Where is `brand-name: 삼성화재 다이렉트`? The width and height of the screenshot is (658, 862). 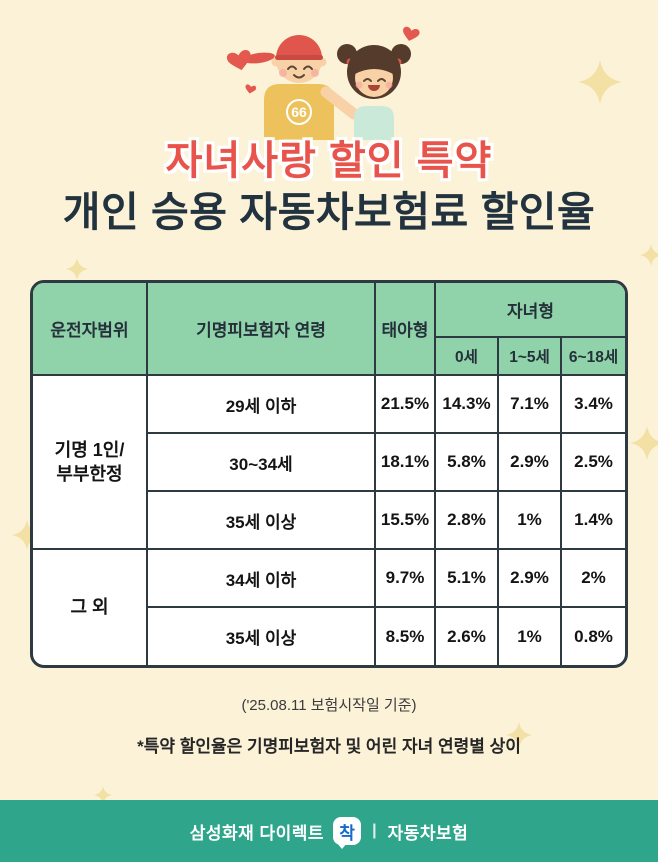
brand-name: 삼성화재 다이렉트 is located at coordinates (257, 833).